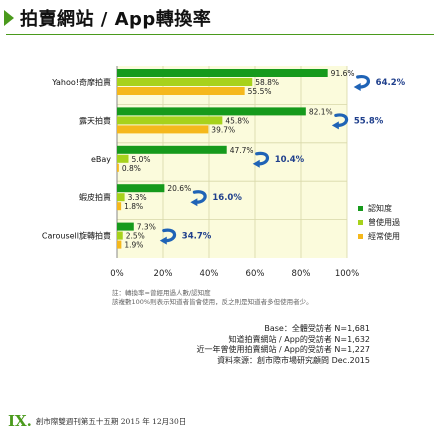 The image size is (442, 442). Describe the element at coordinates (161, 293) in the screenshot. I see `note-line-1: 註：轉換率=曾經用過人數/認知度` at that location.